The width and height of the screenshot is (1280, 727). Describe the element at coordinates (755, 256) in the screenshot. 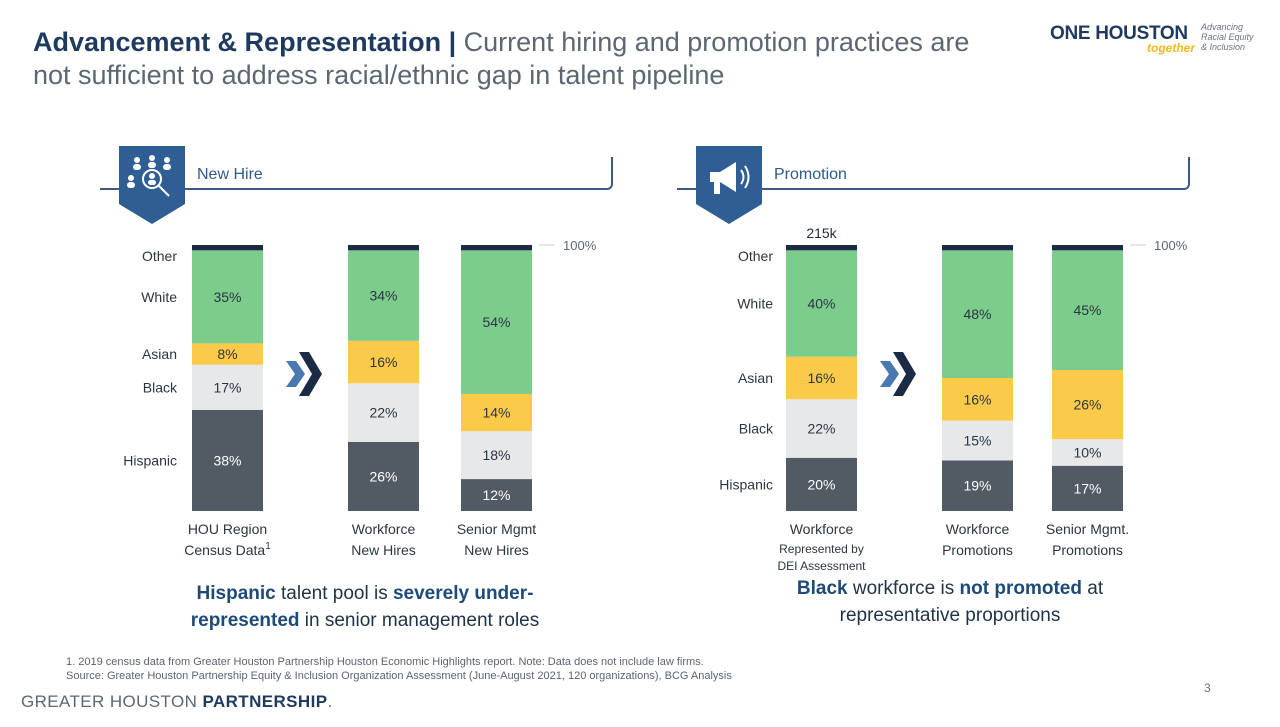

I see `row-label-other: Other` at that location.